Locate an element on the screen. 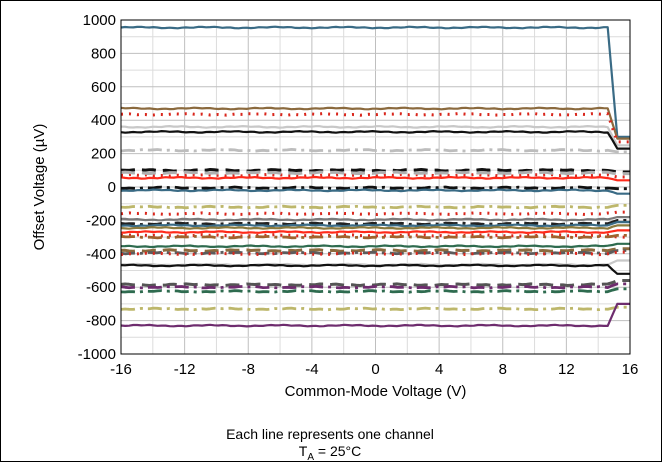  x-tick-label: -4 is located at coordinates (311, 369).